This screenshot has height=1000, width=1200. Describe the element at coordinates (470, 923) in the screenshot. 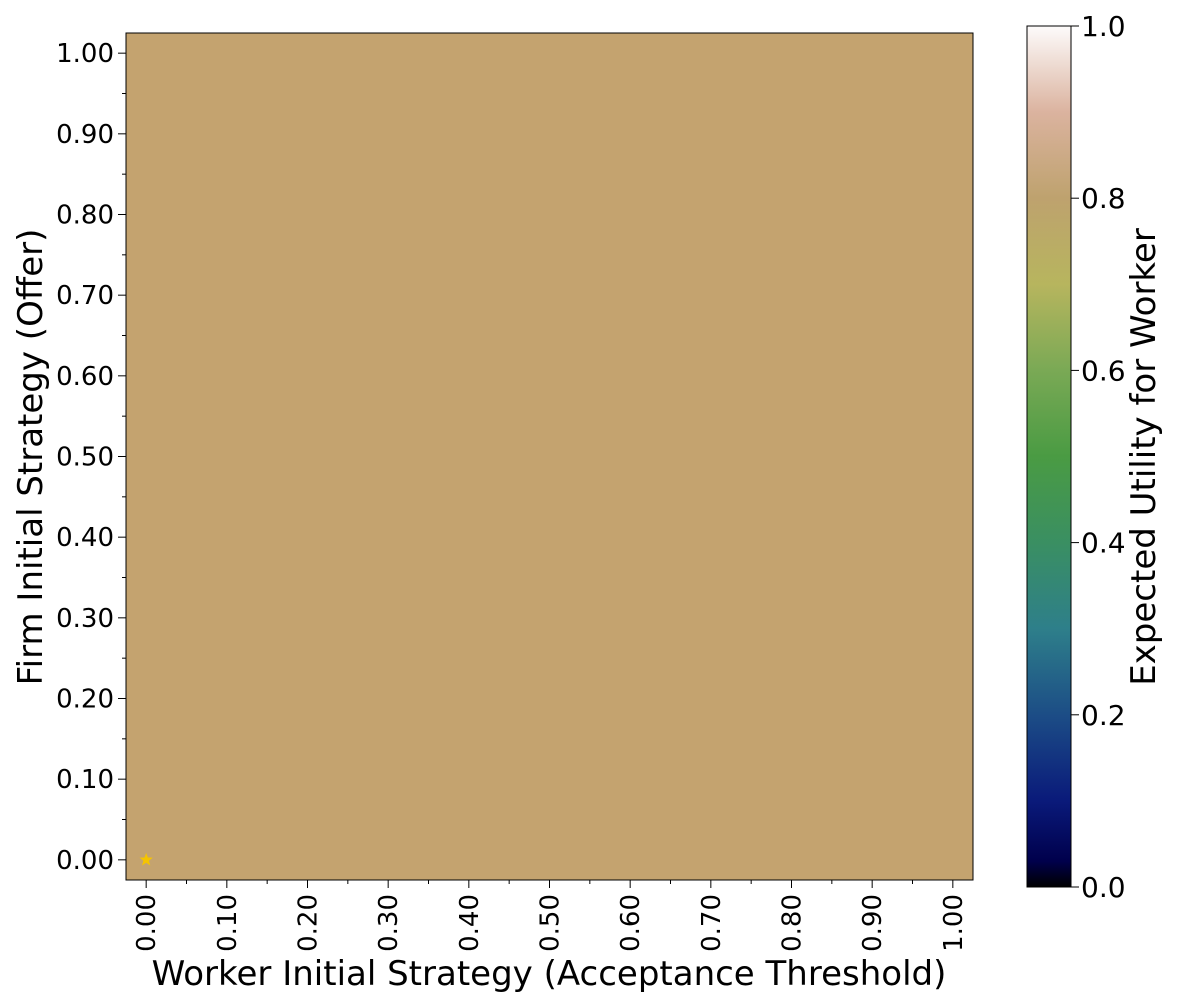

I see `x-tick-label: 0.40` at that location.